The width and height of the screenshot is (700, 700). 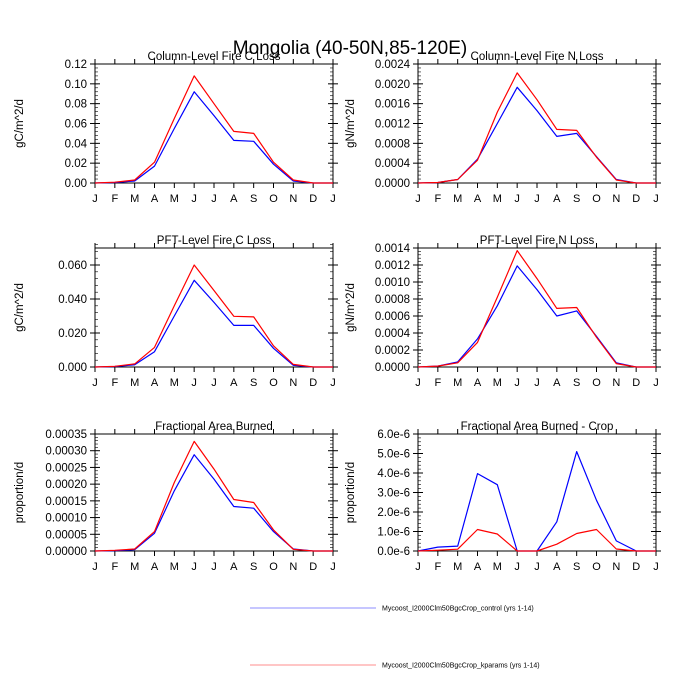 What do you see at coordinates (537, 241) in the screenshot?
I see `panel-title: PFT-Level Fire N Loss` at bounding box center [537, 241].